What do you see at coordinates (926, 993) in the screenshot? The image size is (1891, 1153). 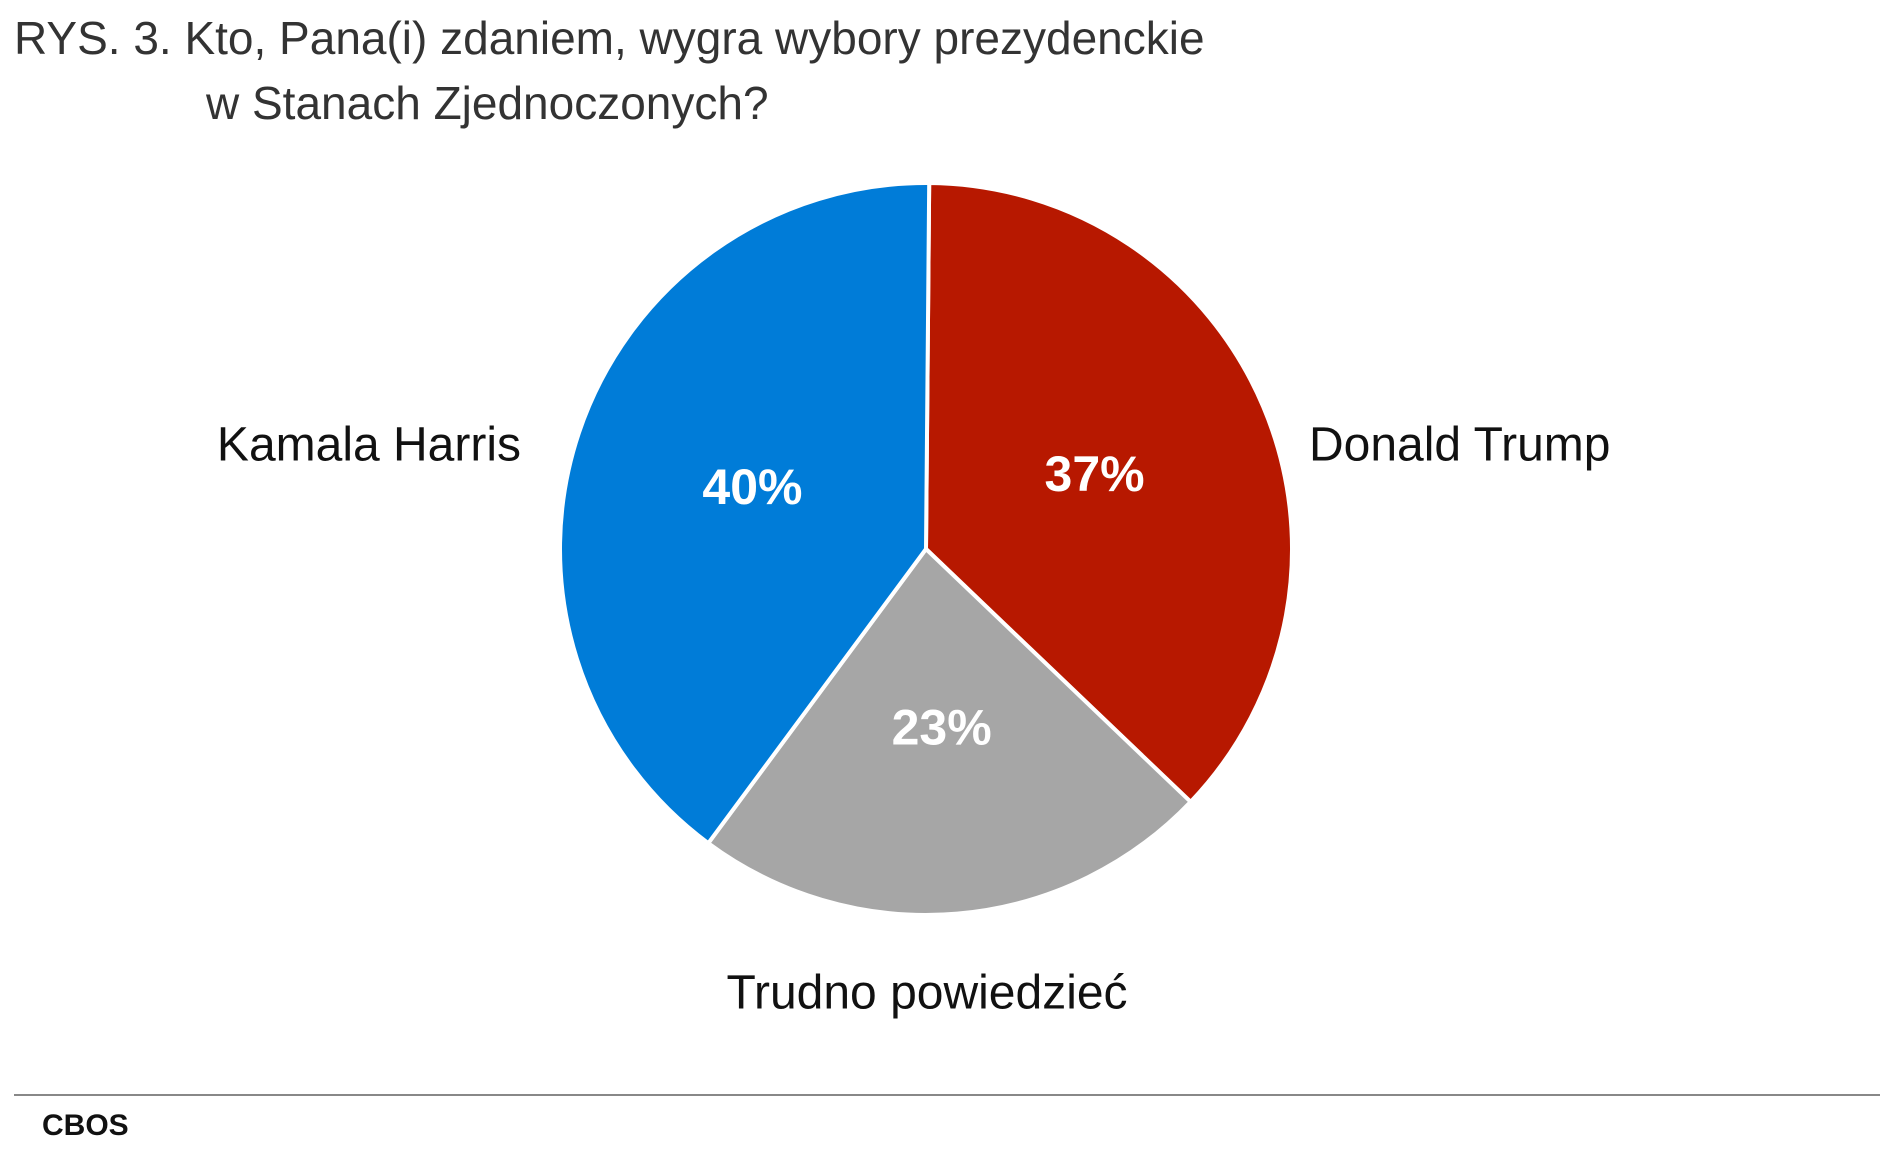 I see `category-label: Trudno powiedzieć` at bounding box center [926, 993].